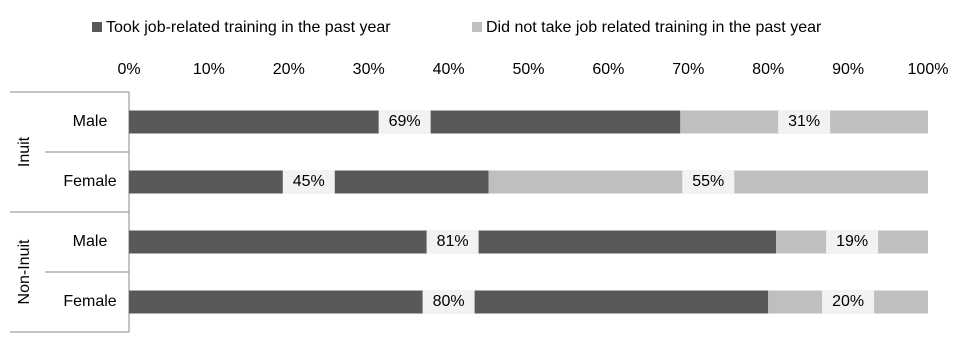 The width and height of the screenshot is (975, 356). I want to click on x-tick-label: 20%, so click(289, 69).